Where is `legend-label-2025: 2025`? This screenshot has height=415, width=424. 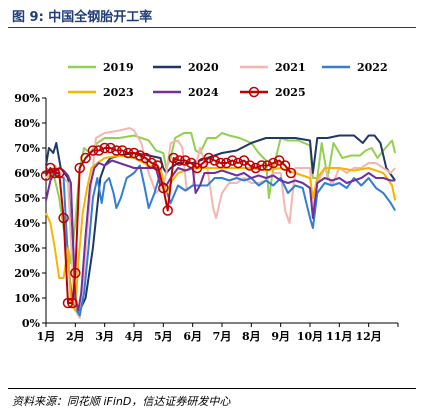 legend-label-2025: 2025 is located at coordinates (290, 92).